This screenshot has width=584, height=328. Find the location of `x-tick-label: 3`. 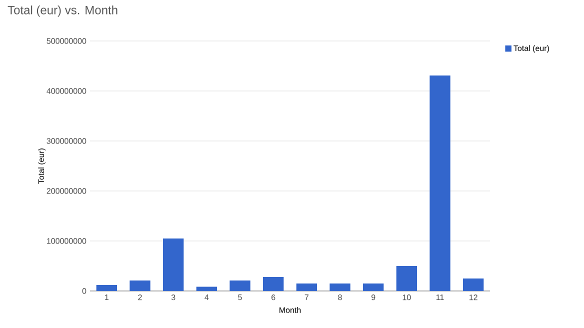

x-tick-label: 3 is located at coordinates (173, 297).